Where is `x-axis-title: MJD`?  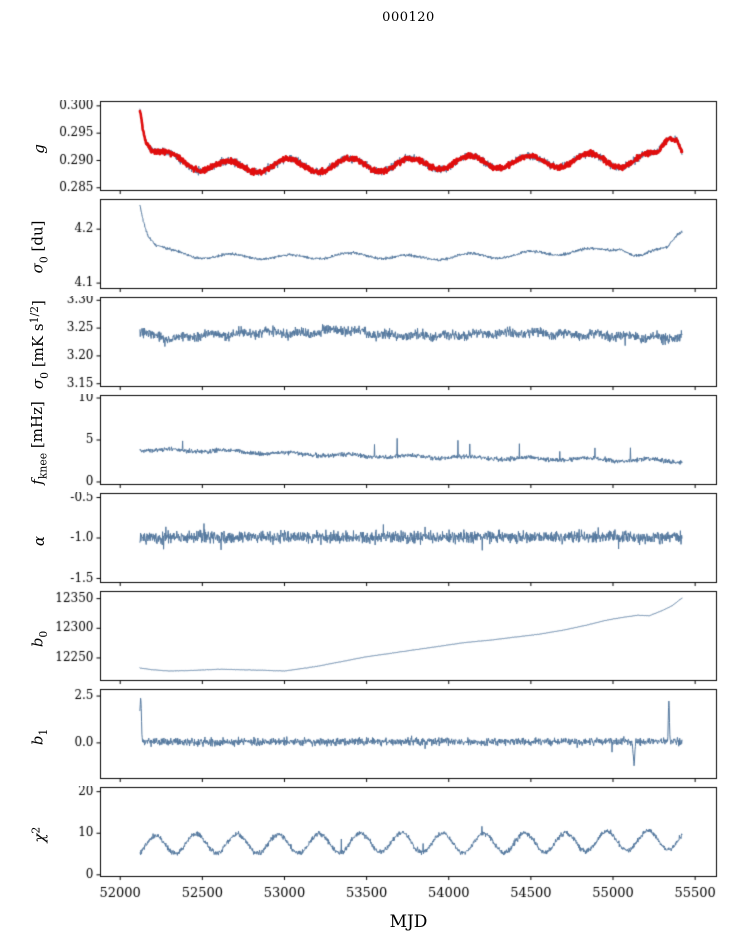
x-axis-title: MJD is located at coordinates (408, 922).